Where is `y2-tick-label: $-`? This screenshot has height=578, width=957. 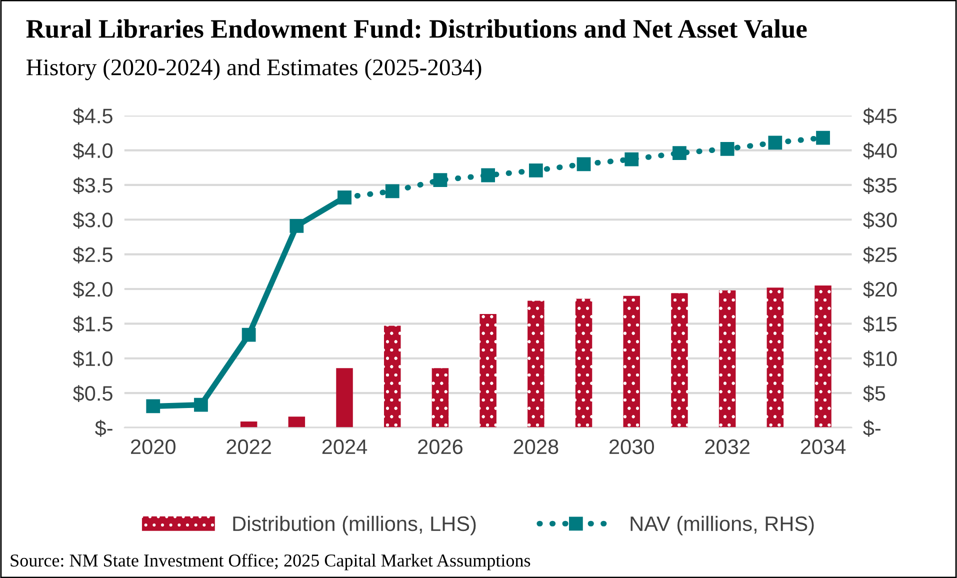
y2-tick-label: $- is located at coordinates (871, 428).